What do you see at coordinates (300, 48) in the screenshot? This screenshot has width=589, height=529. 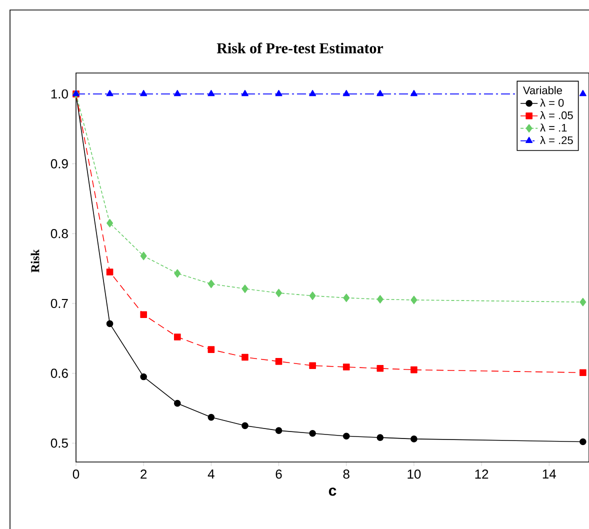 I see `chart-title: Risk of Pre-test Estimator` at bounding box center [300, 48].